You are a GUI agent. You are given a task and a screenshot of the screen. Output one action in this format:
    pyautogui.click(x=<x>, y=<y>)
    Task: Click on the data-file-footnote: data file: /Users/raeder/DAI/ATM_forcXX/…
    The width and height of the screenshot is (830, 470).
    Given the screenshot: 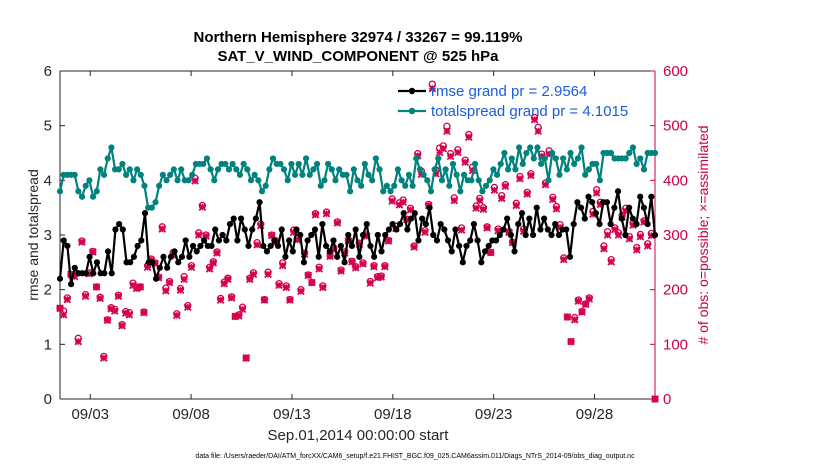 What is the action you would take?
    pyautogui.click(x=415, y=456)
    